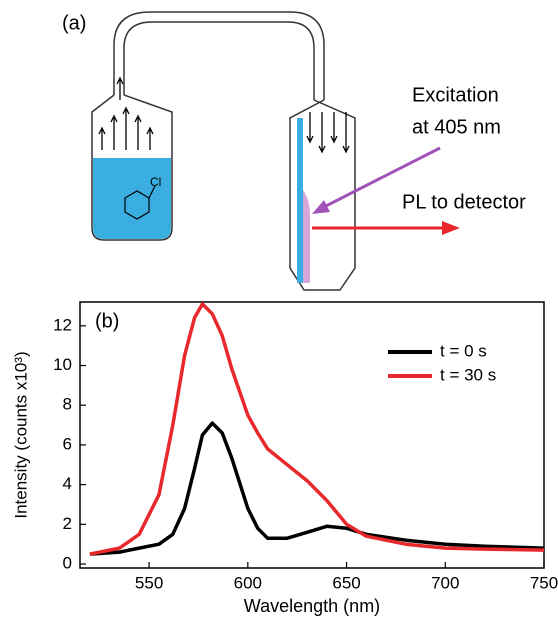  I want to click on y-tick-label: 2, so click(67, 523).